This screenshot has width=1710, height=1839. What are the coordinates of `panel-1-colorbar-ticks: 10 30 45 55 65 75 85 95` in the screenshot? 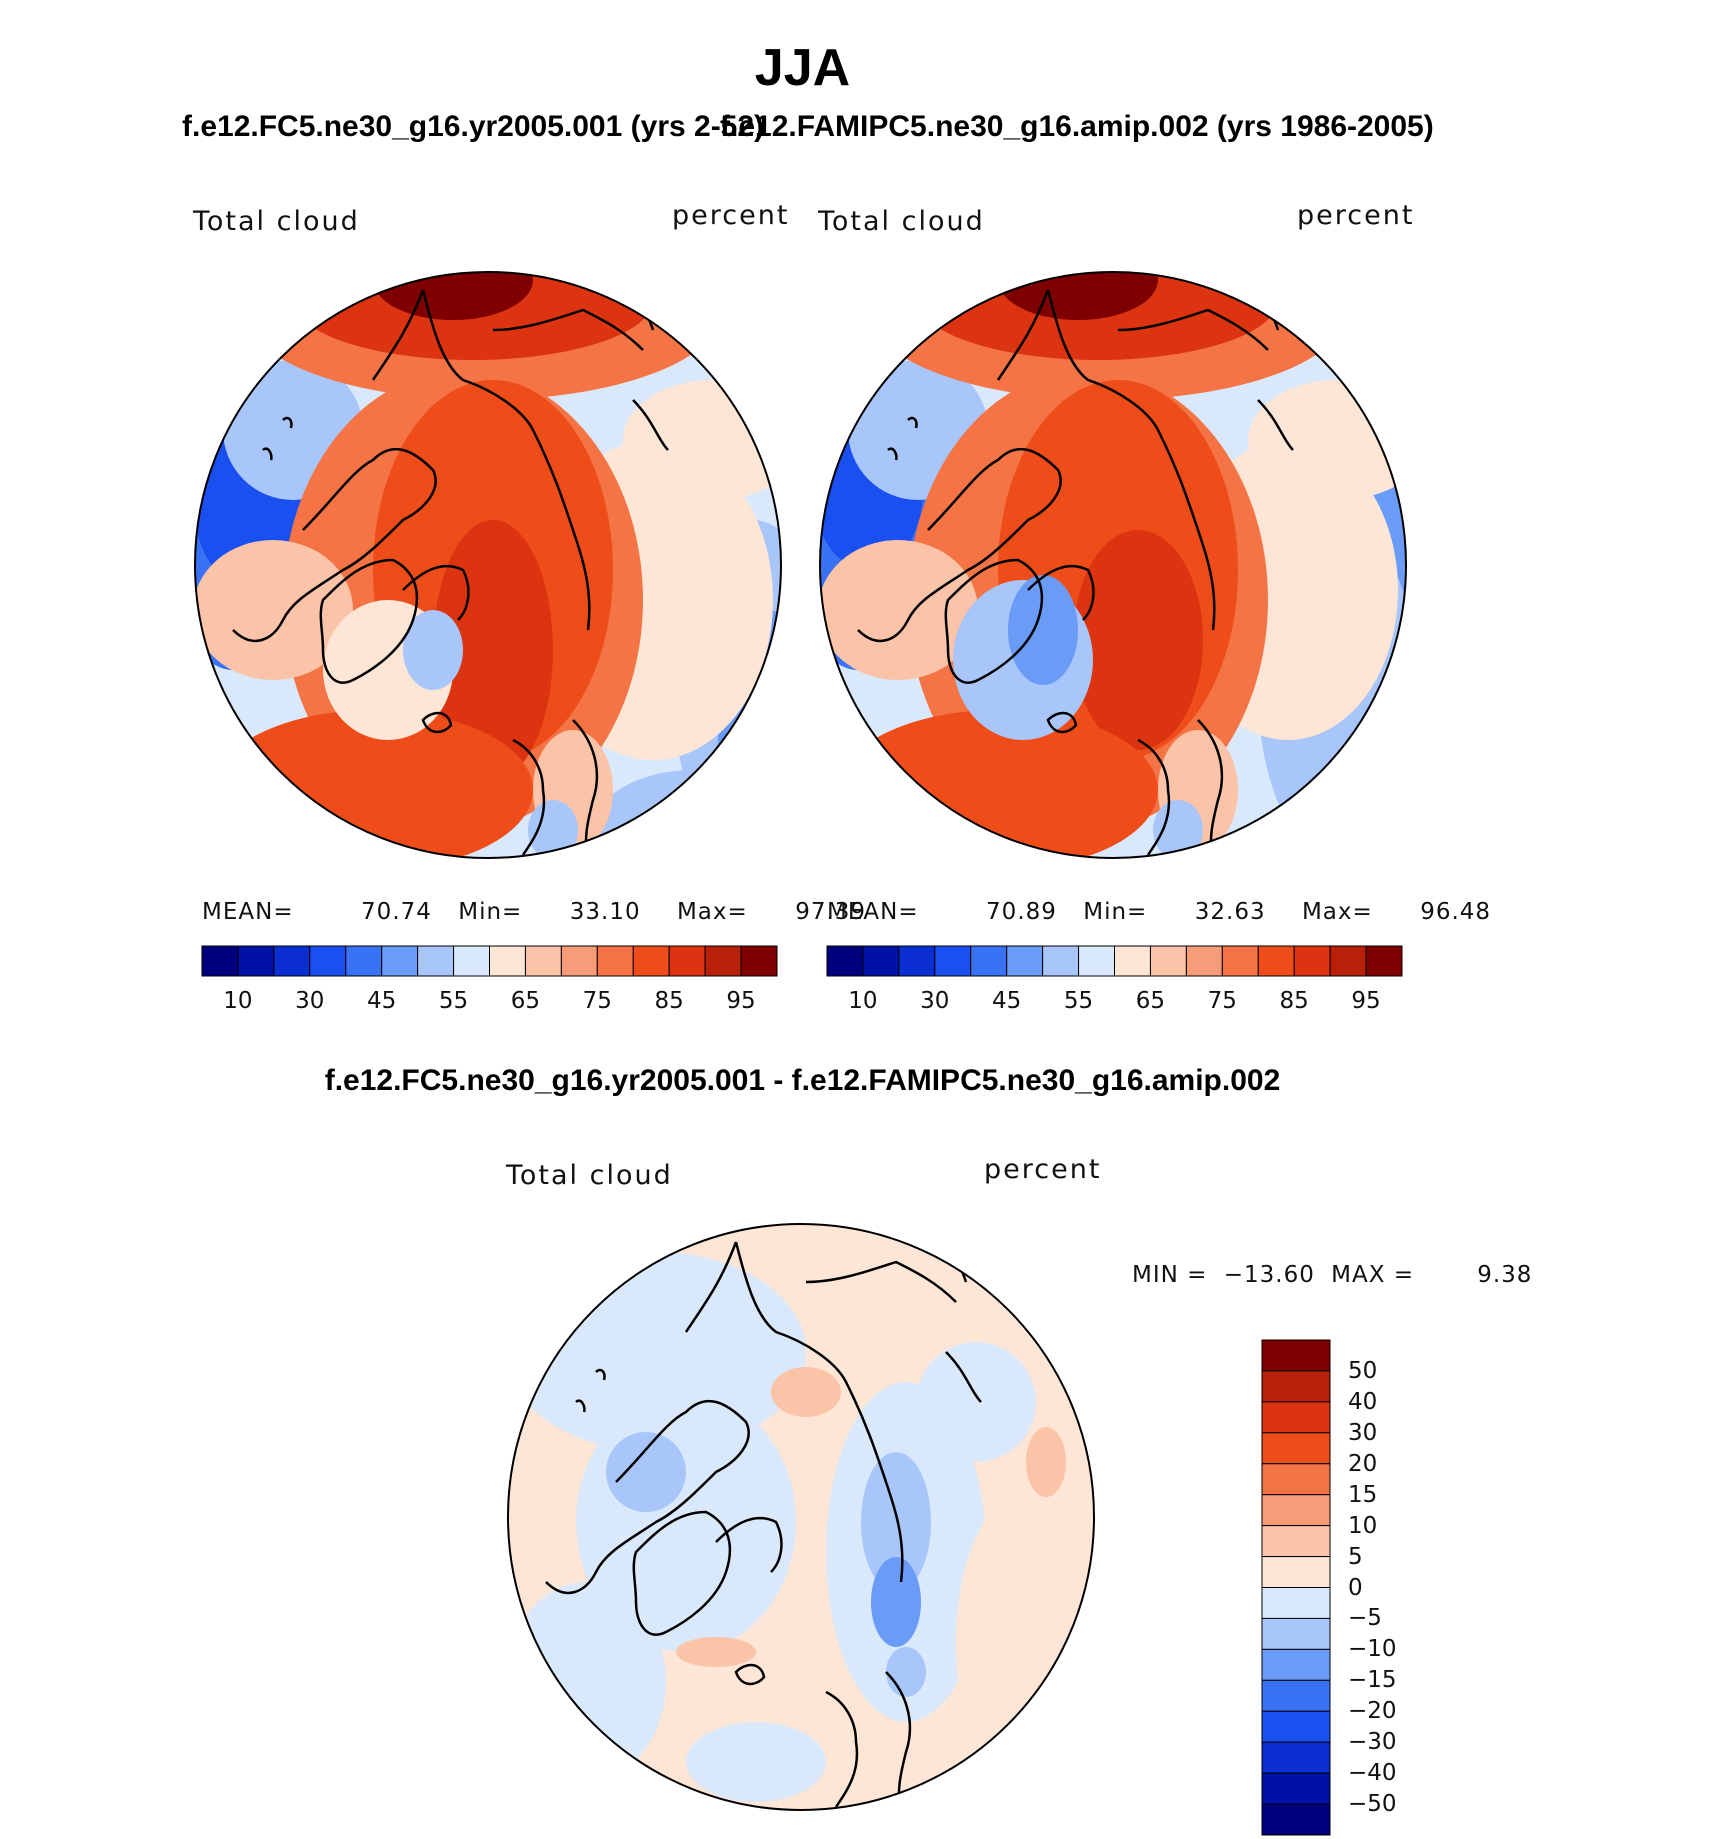 It's located at (489, 1003).